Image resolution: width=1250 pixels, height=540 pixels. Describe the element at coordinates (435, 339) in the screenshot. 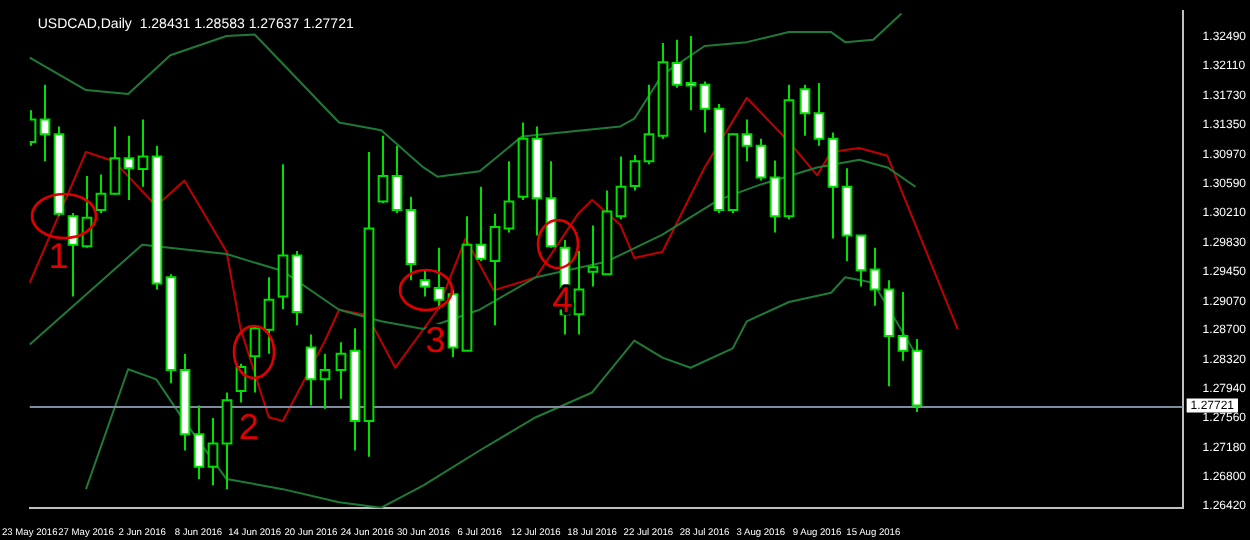

I see `annotation: 3` at that location.